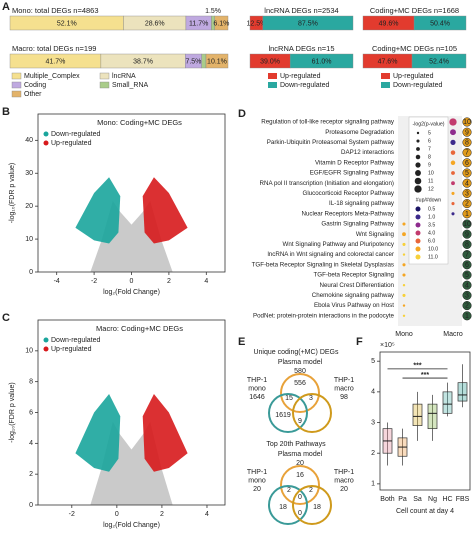  What do you see at coordinates (72, 514) in the screenshot?
I see `x-tick-label: -2` at bounding box center [72, 514].